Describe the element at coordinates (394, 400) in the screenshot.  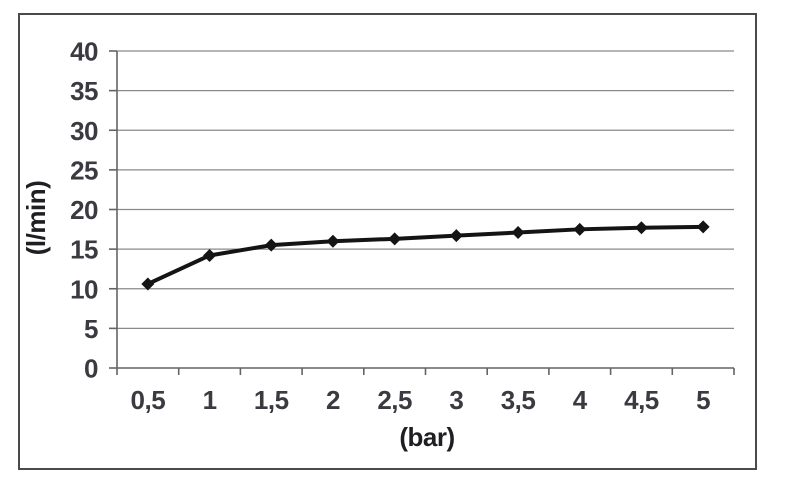
I see `x-tick-label-2,5: 2,5` at that location.